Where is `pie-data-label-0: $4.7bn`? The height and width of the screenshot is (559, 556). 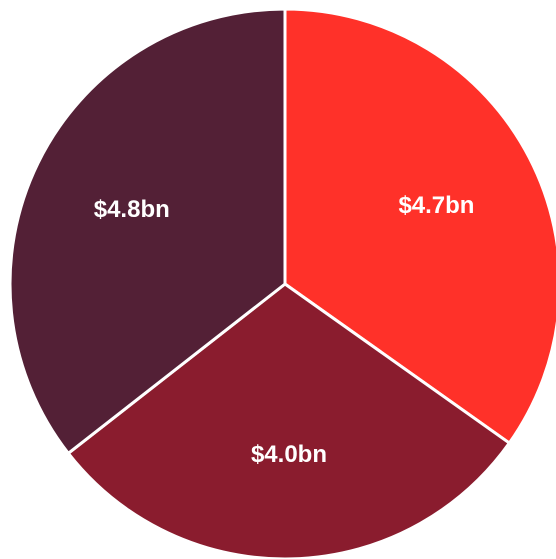
pie-data-label-0: $4.7bn is located at coordinates (436, 205).